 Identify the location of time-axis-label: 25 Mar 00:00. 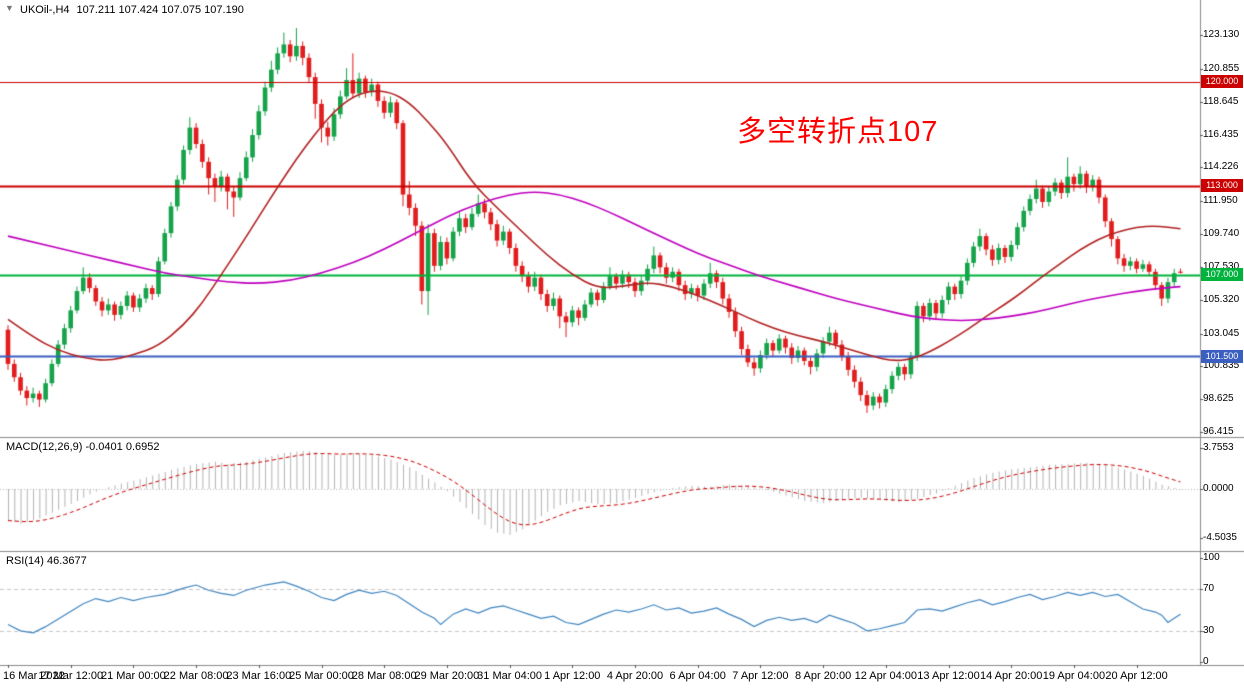
(321, 676).